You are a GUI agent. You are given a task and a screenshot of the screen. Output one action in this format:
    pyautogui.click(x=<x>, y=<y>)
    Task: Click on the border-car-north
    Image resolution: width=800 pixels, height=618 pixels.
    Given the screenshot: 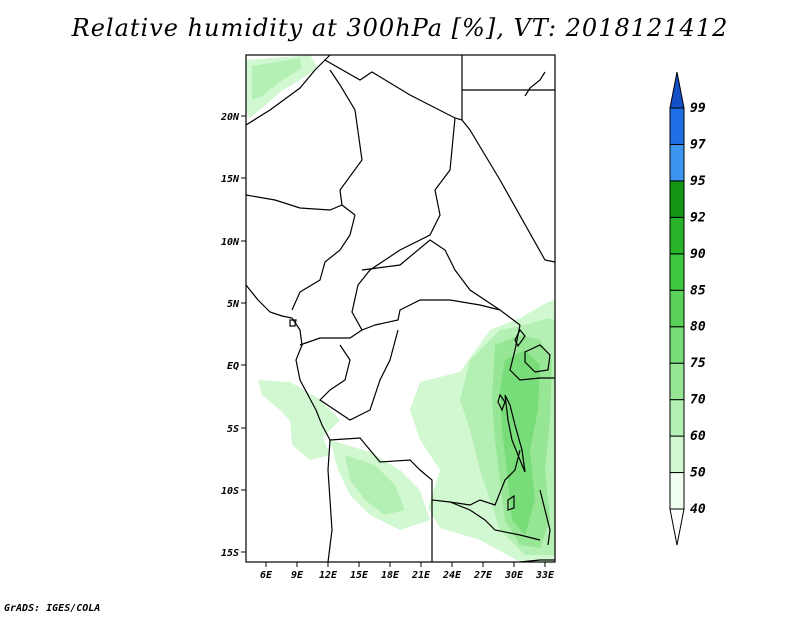 What is the action you would take?
    pyautogui.click(x=441, y=282)
    